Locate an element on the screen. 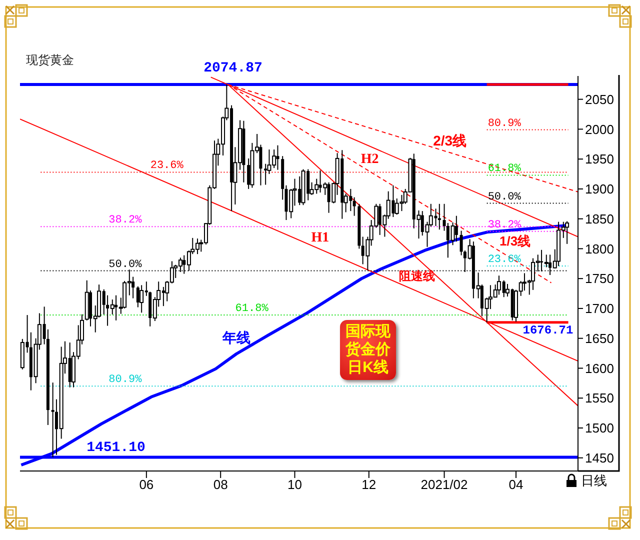 This screenshot has width=640, height=540. y-tick-label: 1450 is located at coordinates (599, 458).